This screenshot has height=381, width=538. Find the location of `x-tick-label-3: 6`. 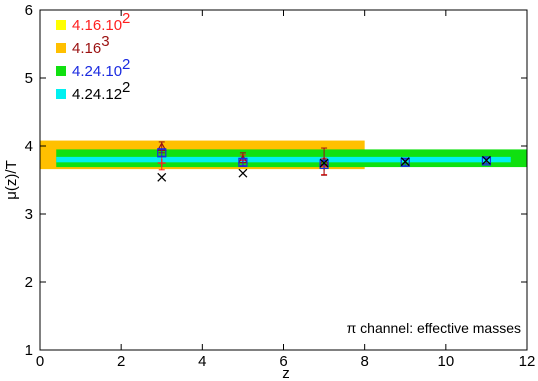

x-tick-label-3: 6 is located at coordinates (283, 361).